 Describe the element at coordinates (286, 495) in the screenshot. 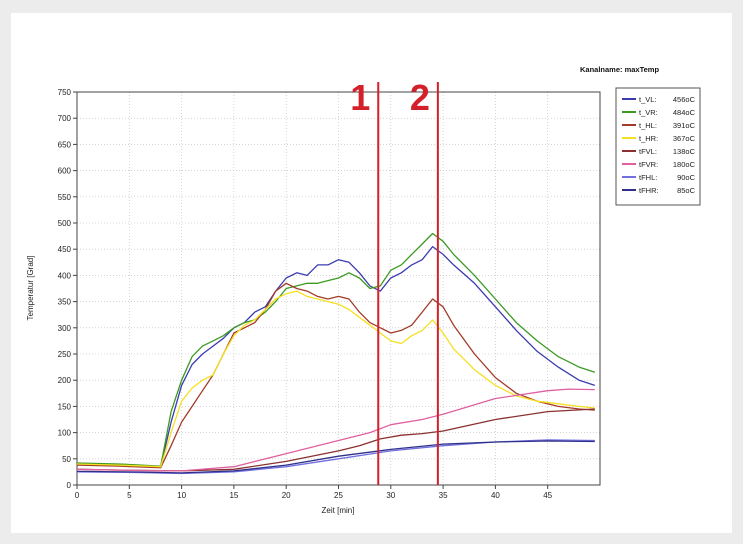

I see `x-tick-label: 20` at that location.